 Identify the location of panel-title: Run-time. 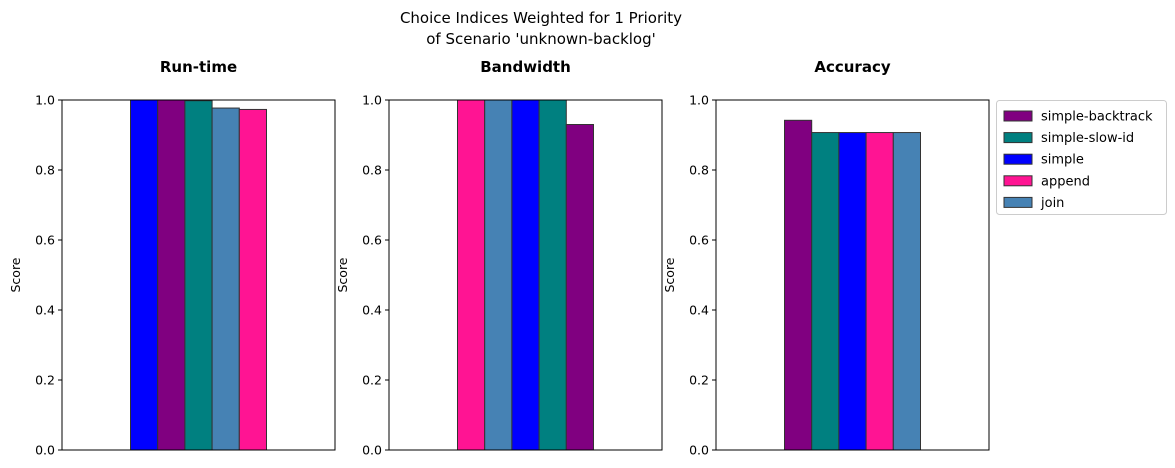
(198, 67).